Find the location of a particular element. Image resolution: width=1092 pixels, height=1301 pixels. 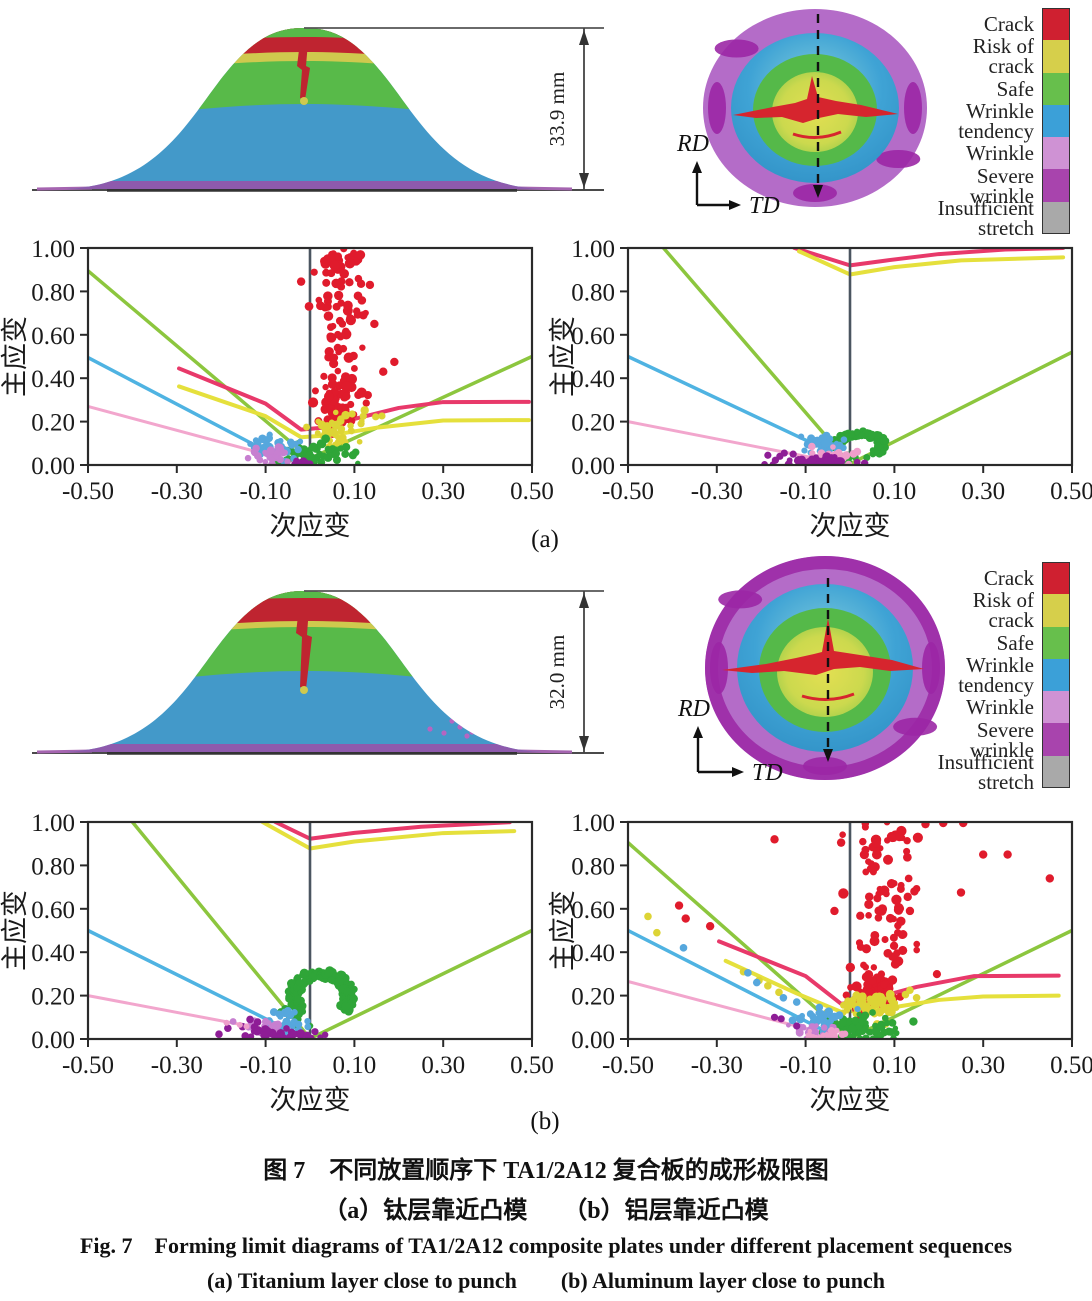

panel-label-b: (b) is located at coordinates (545, 1121).